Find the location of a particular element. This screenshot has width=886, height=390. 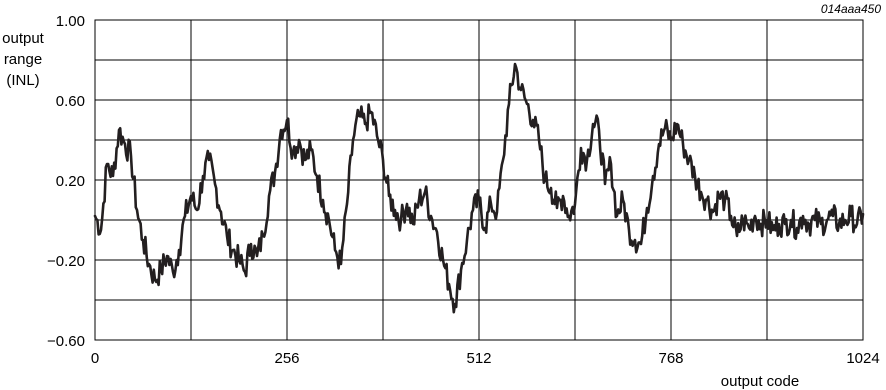

x-tick-label: 768 is located at coordinates (670, 358).